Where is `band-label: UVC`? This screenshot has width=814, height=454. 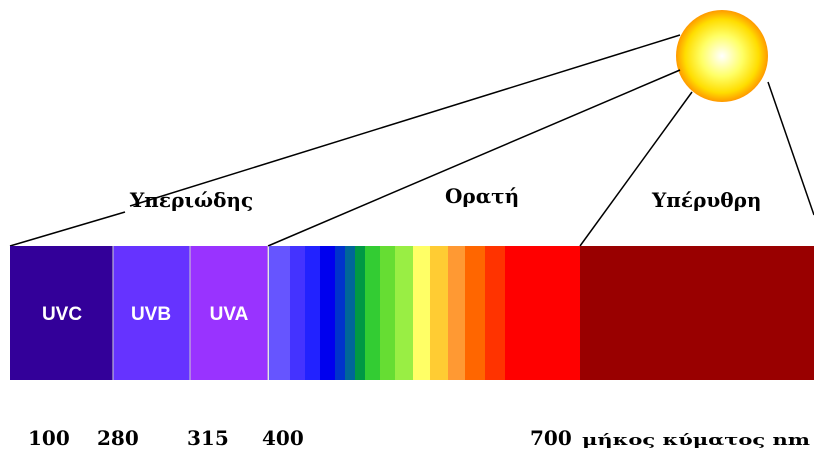
band-label: UVC is located at coordinates (62, 314).